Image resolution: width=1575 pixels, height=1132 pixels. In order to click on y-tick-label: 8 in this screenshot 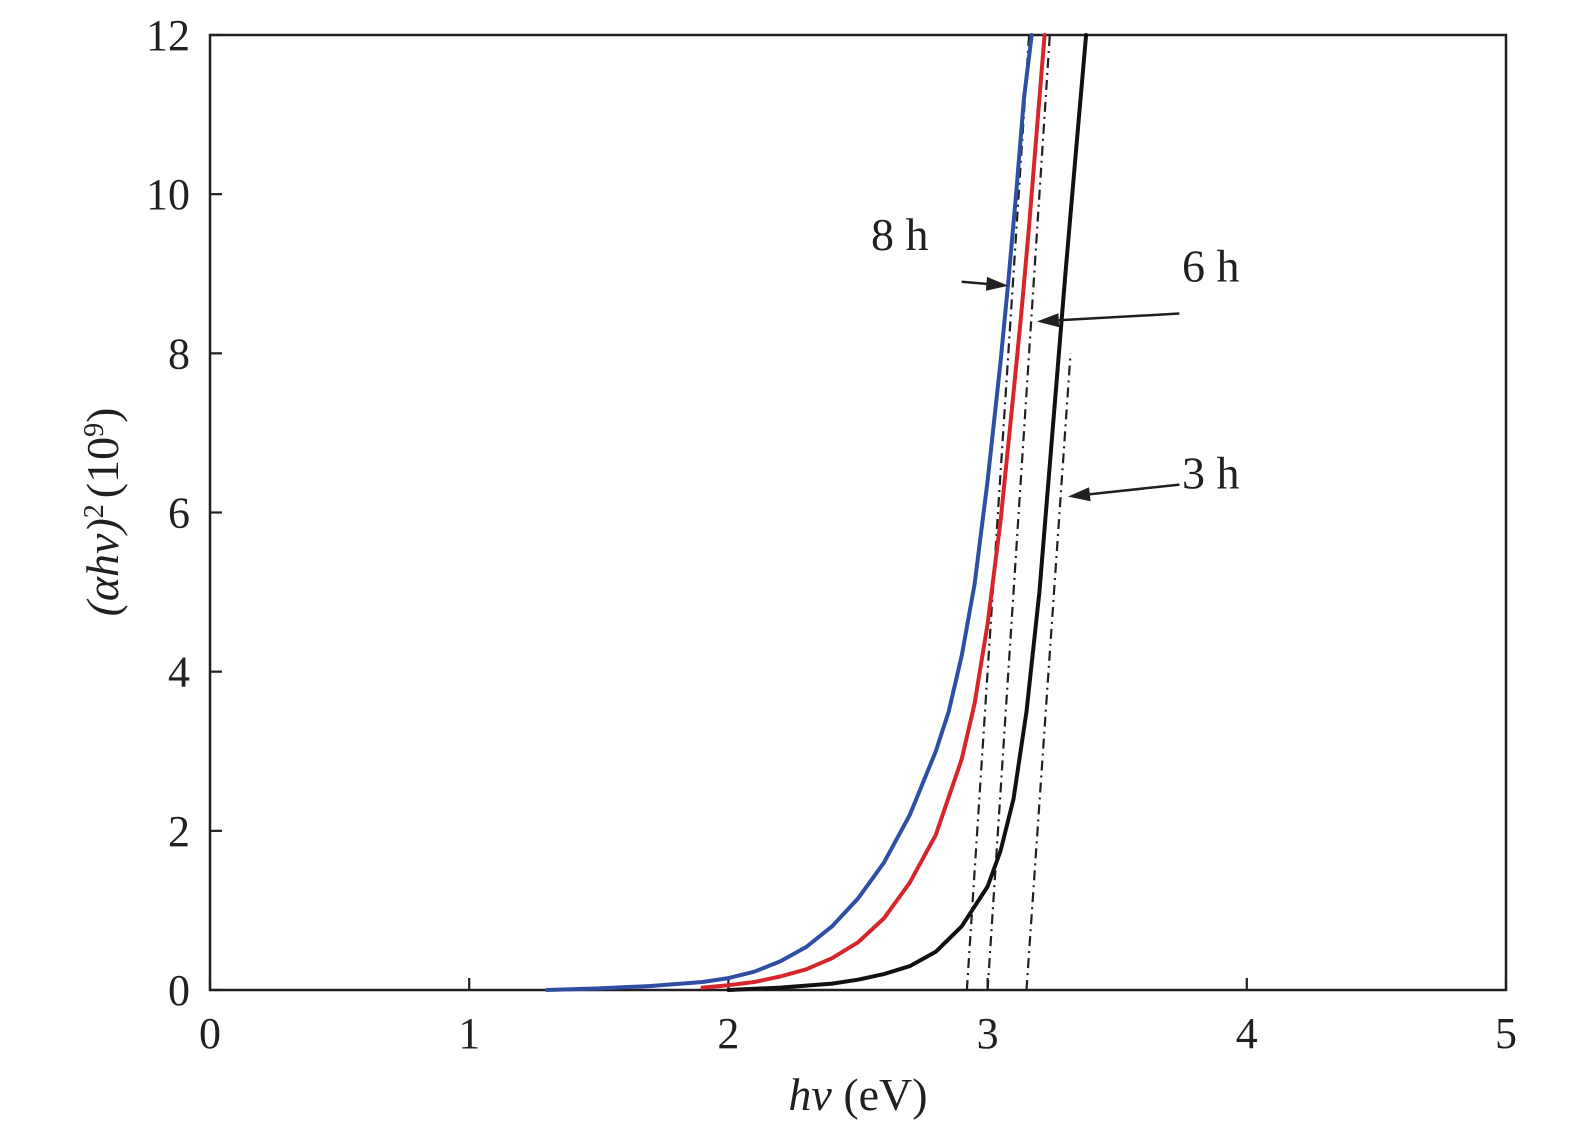, I will do `click(179, 353)`.